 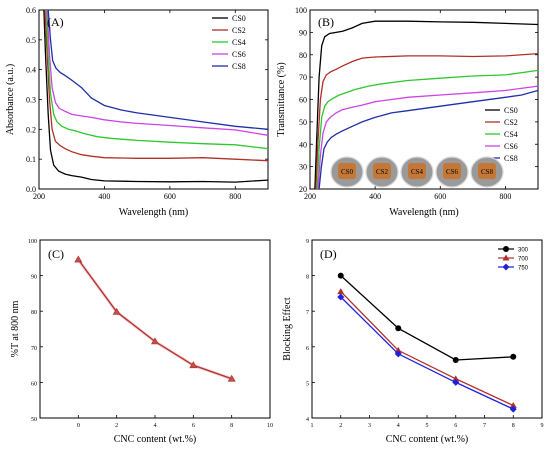 I want to click on x-tick-label: 5, so click(x=427, y=426).